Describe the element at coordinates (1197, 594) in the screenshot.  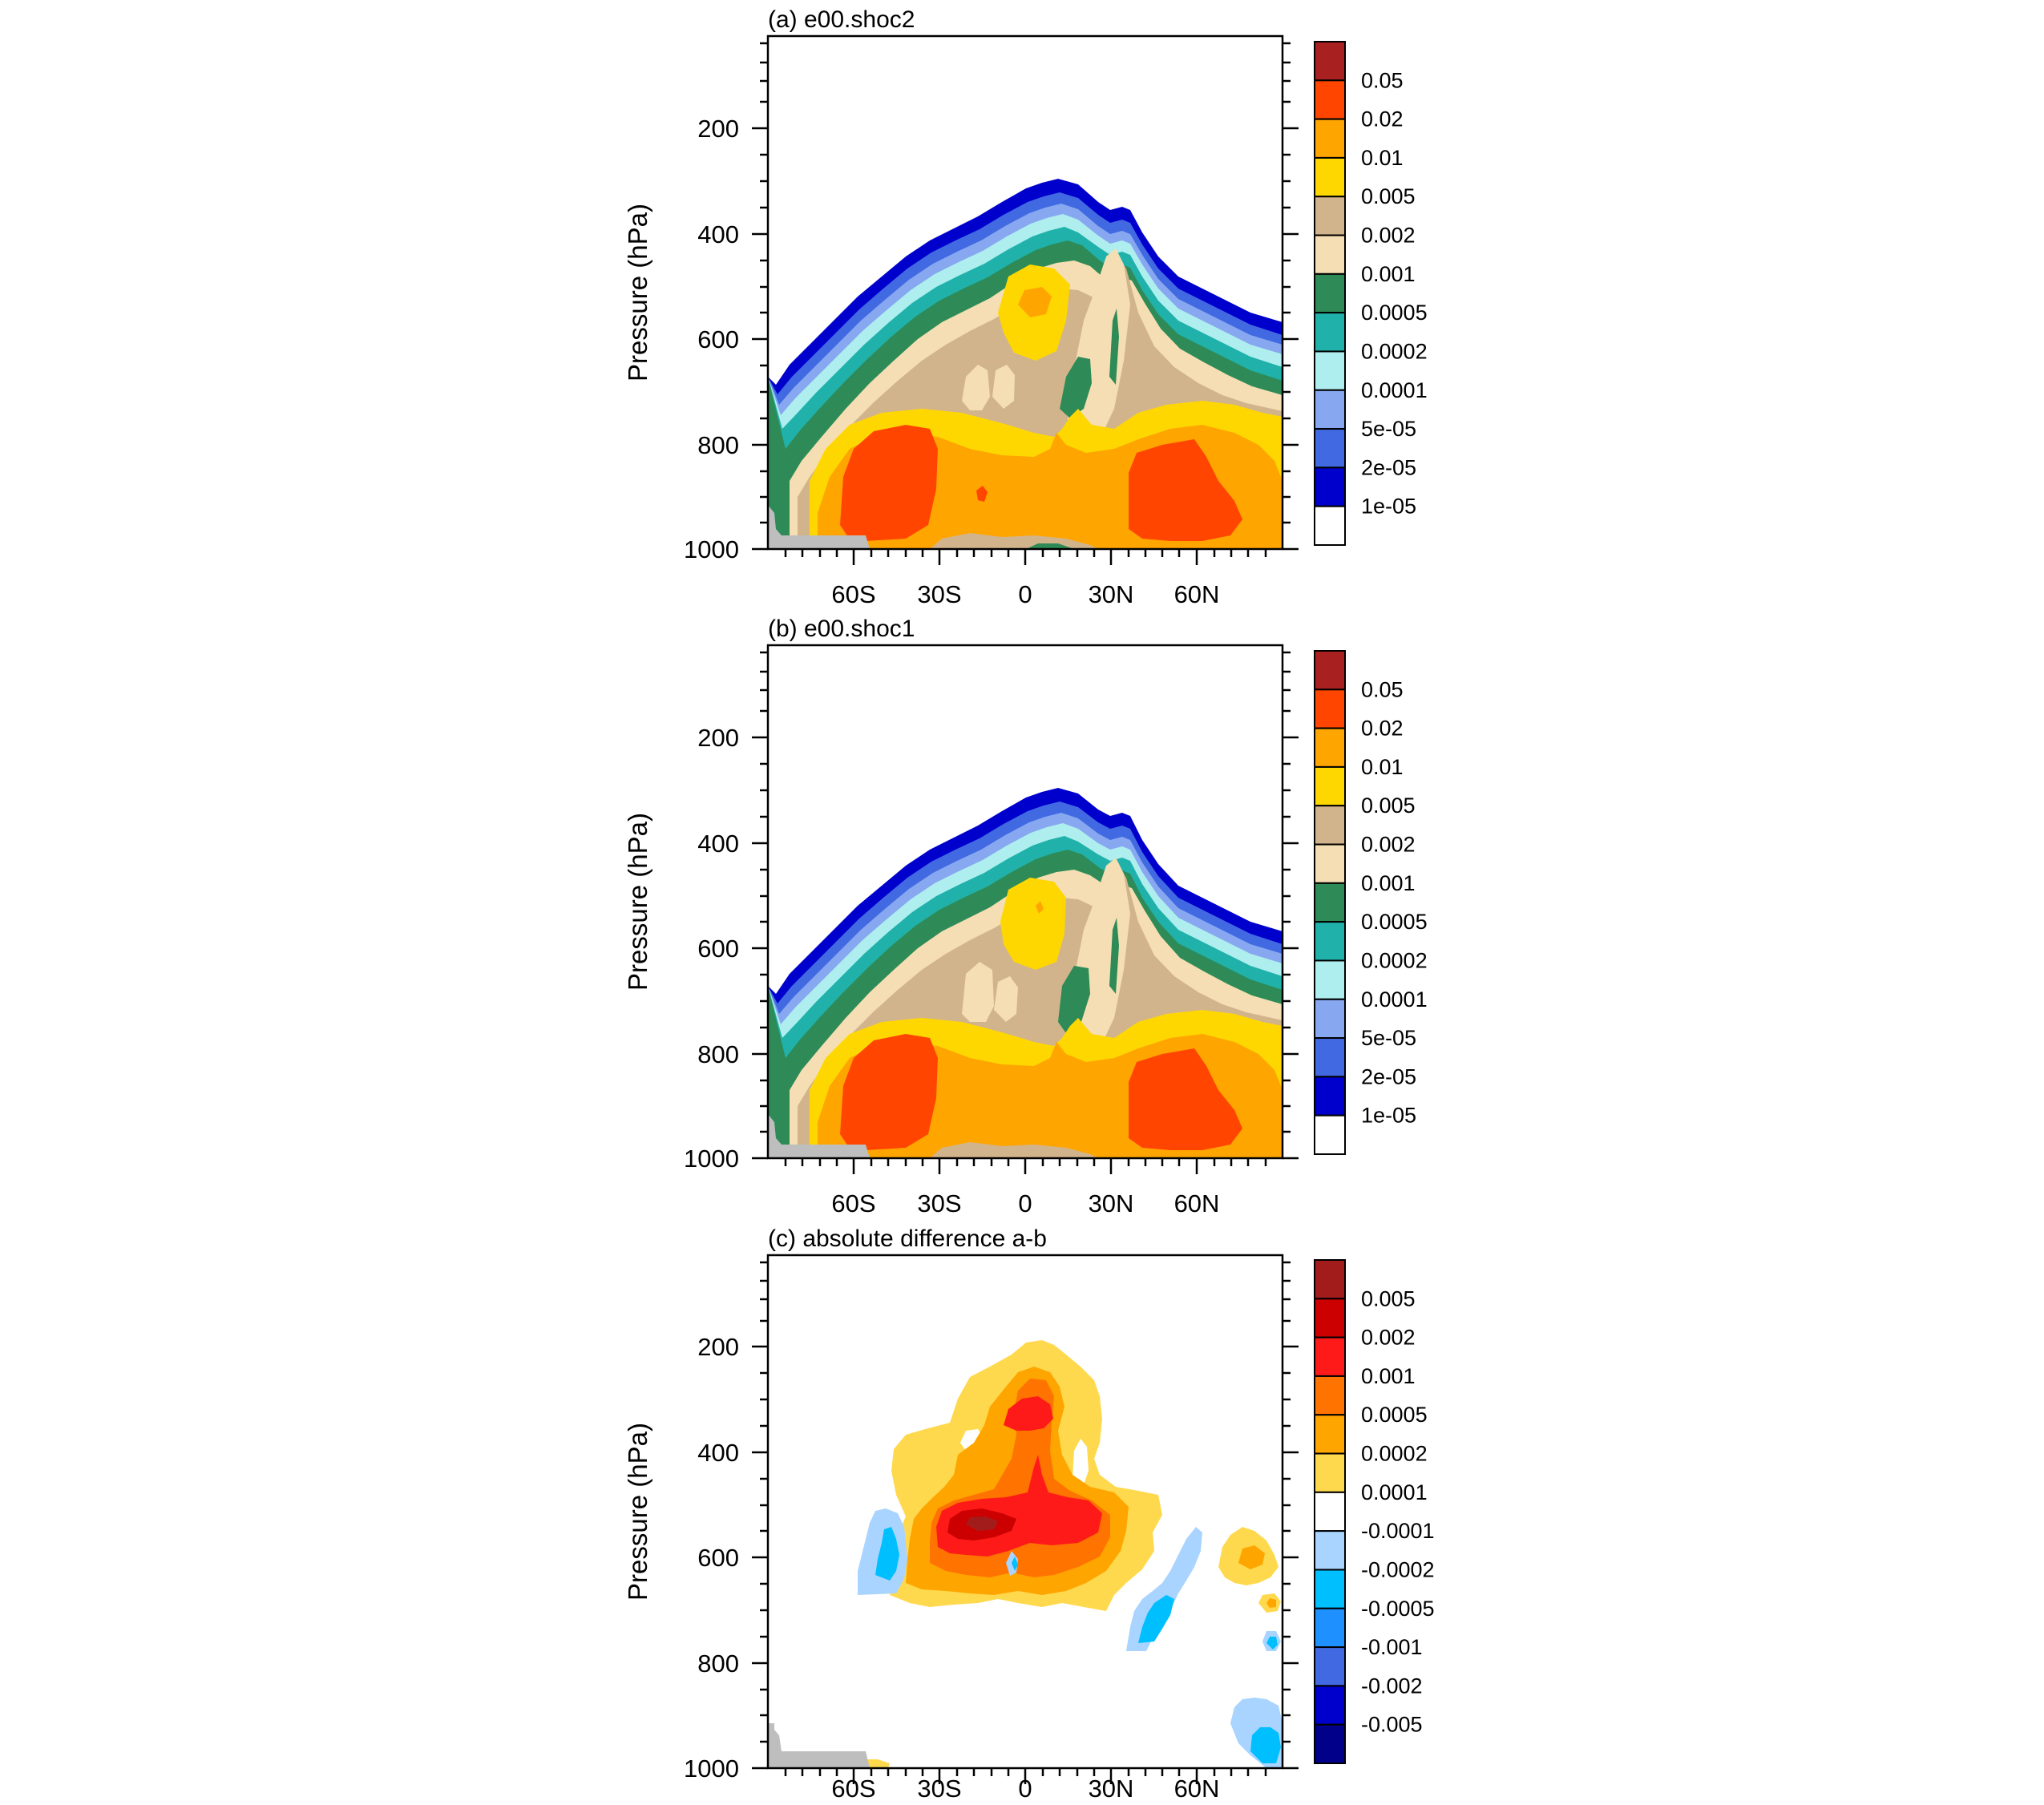
I see `panel-a-xtick-60n: 60N` at that location.